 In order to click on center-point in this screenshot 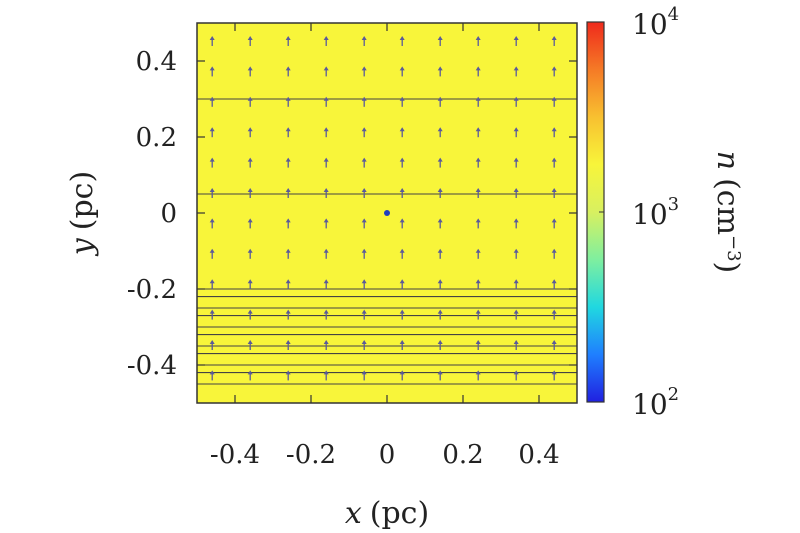, I will do `click(387, 213)`.